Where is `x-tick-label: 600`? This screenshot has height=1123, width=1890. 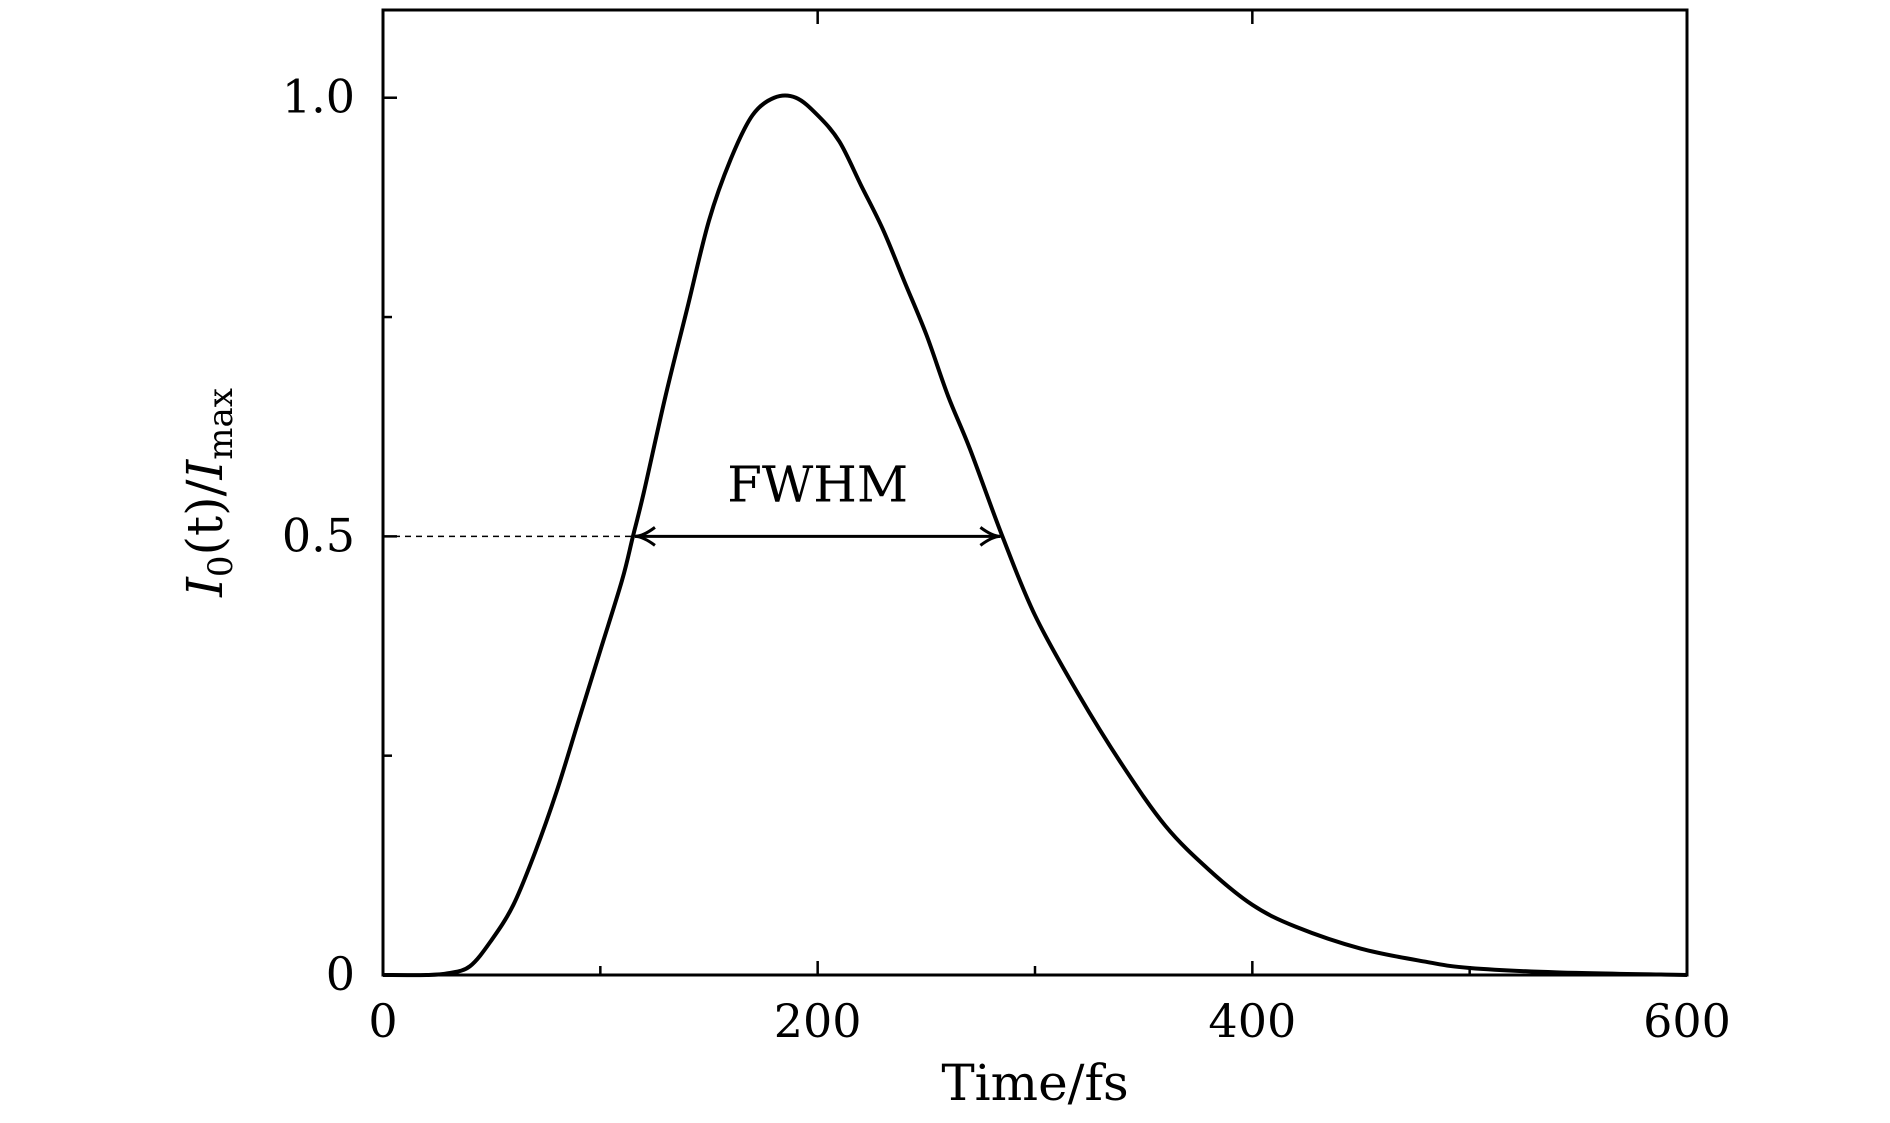
x-tick-label: 600 is located at coordinates (1687, 1021).